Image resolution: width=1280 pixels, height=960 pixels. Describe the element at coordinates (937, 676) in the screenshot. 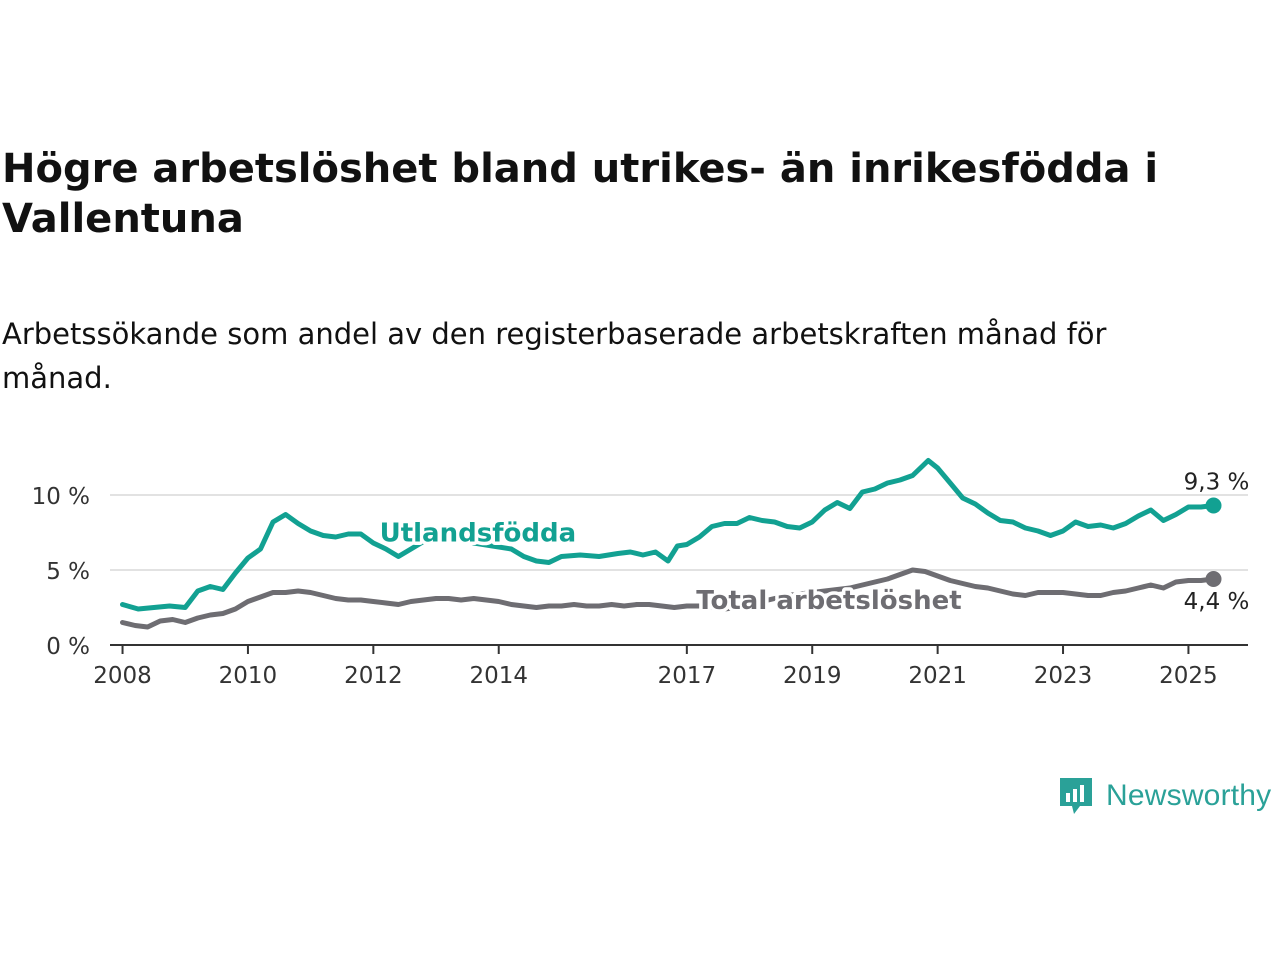

I see `x-tick-label: 2021` at that location.